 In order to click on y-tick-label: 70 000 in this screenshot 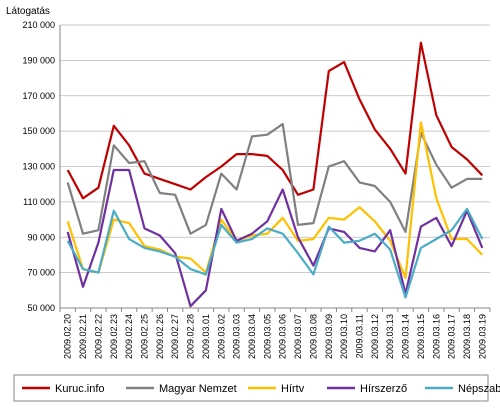, I will do `click(41, 273)`.